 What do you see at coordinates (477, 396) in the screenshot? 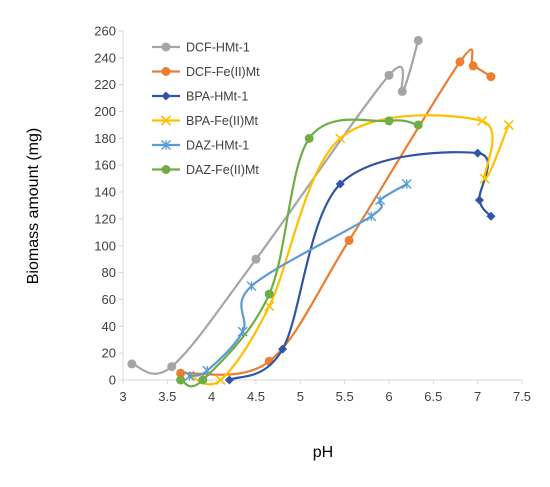
I see `x-tick-label: 7` at bounding box center [477, 396].